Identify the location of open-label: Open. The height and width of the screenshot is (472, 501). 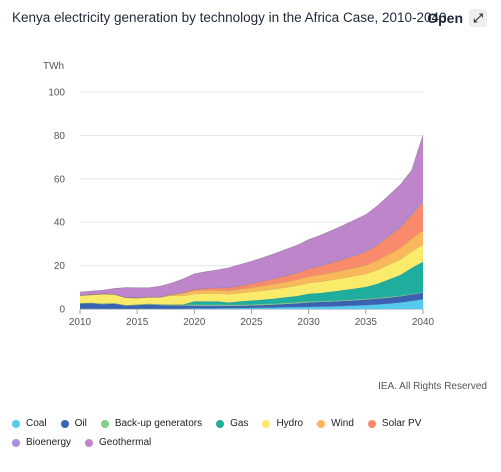
(445, 18).